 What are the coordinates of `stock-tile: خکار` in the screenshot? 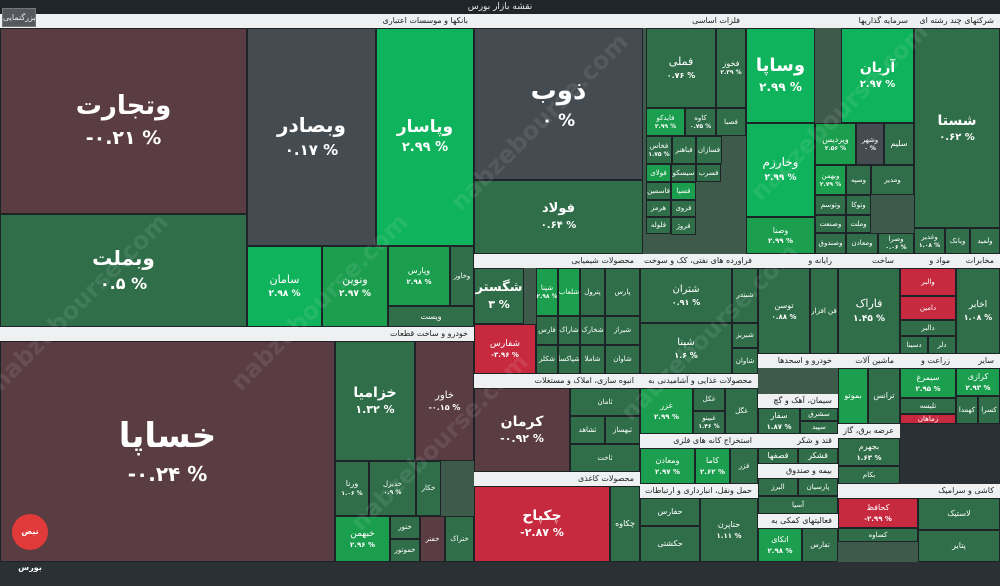 It's located at (428, 488).